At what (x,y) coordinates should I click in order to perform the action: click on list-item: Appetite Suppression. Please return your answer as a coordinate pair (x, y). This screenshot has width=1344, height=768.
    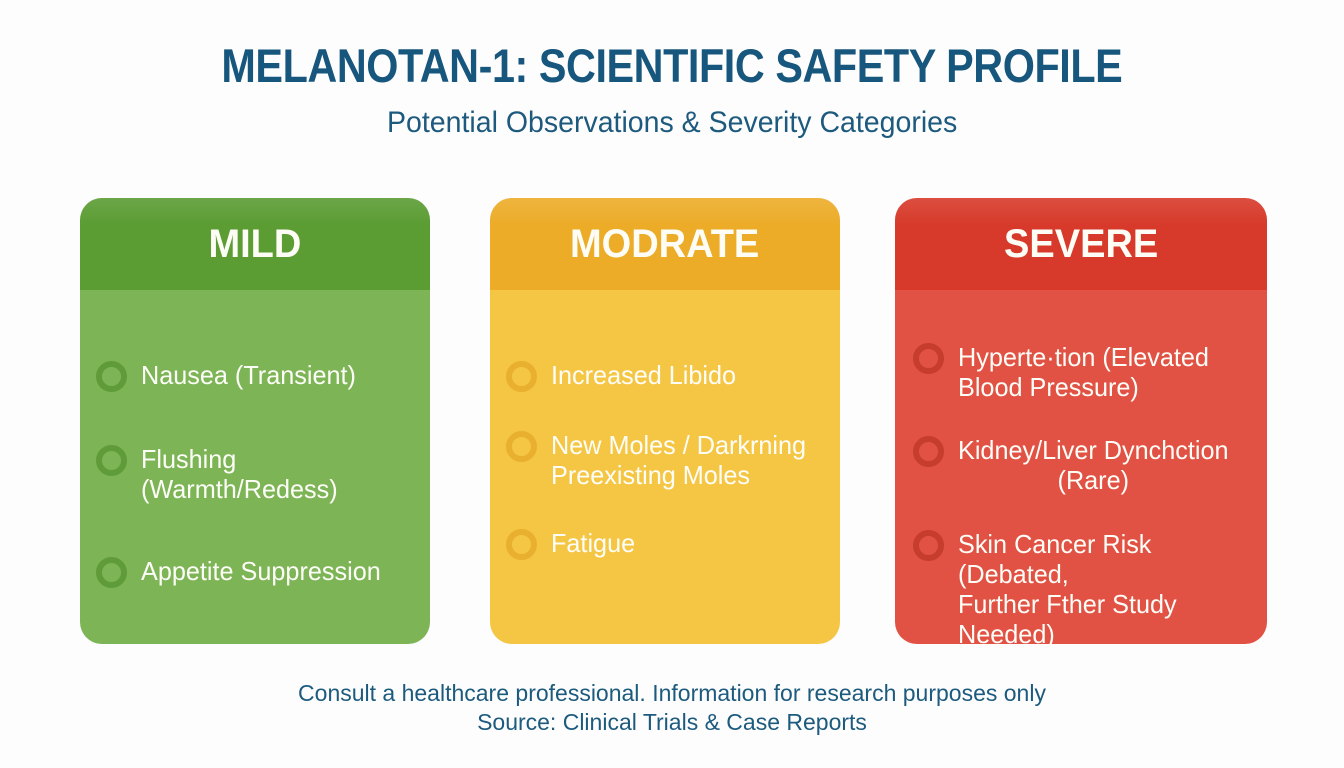
    Looking at the image, I should click on (258, 572).